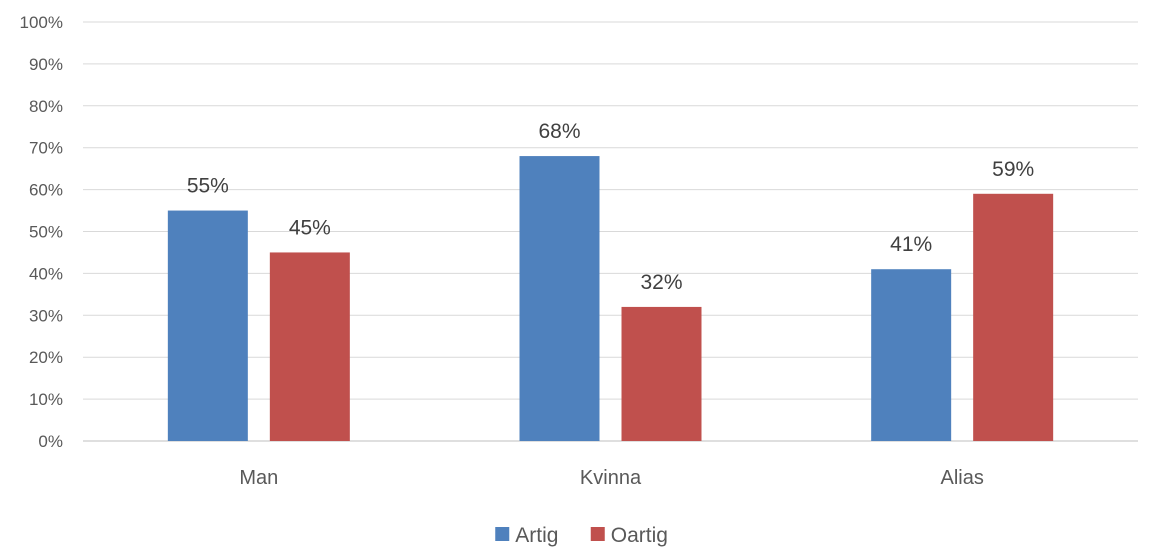 Image resolution: width=1151 pixels, height=547 pixels. Describe the element at coordinates (911, 244) in the screenshot. I see `data-label: 41%` at that location.